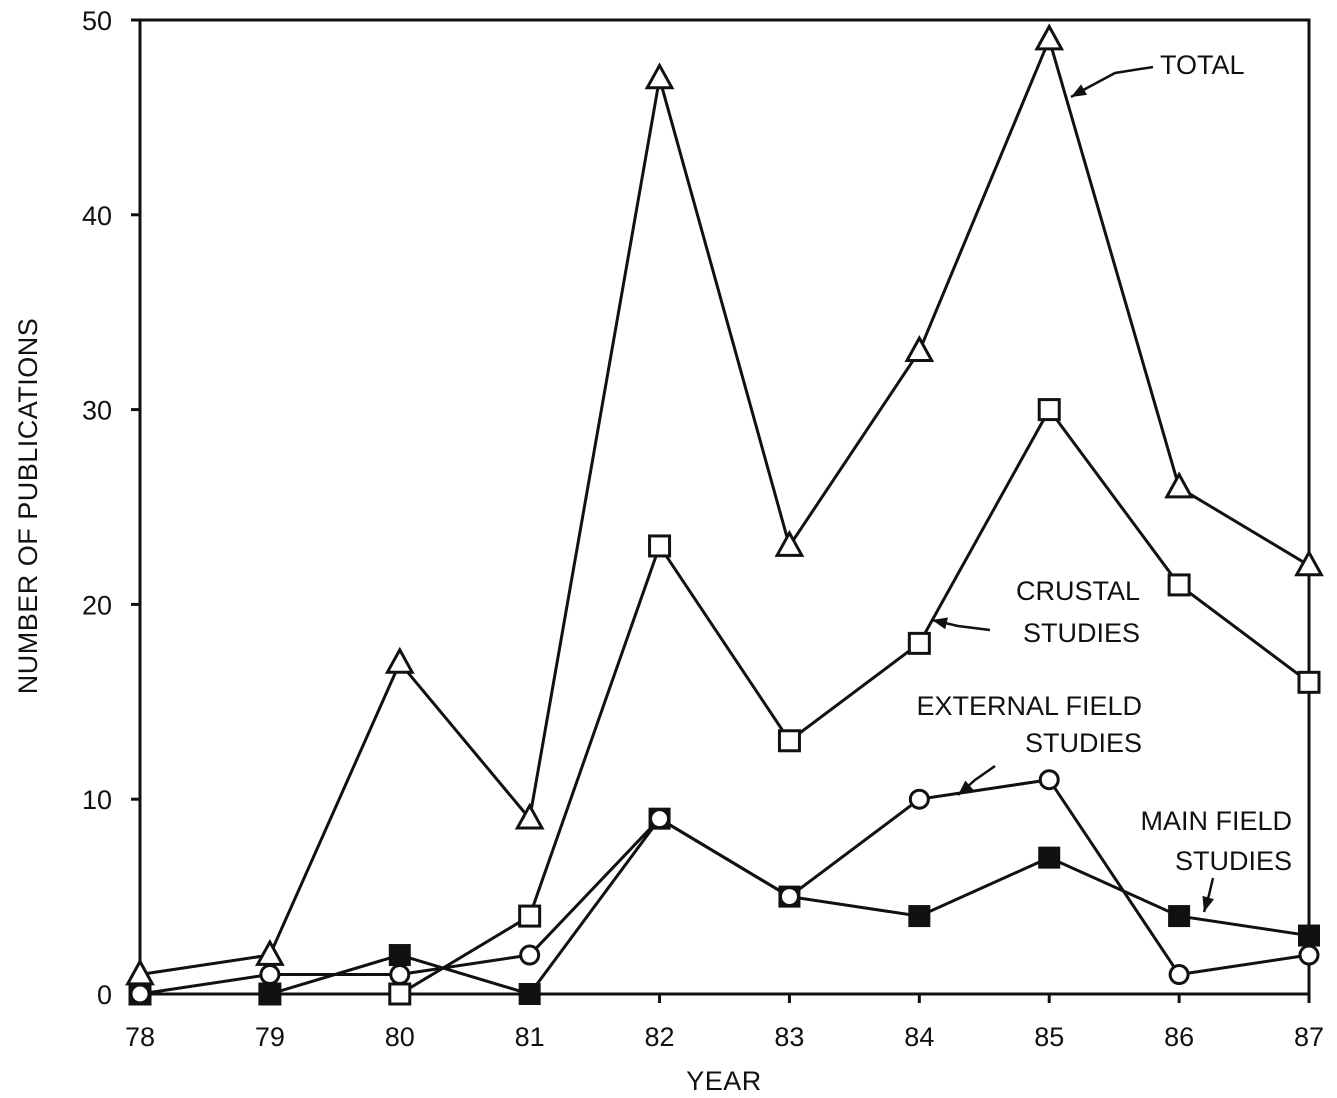  I want to click on x-tick-label: 85, so click(1049, 1037).